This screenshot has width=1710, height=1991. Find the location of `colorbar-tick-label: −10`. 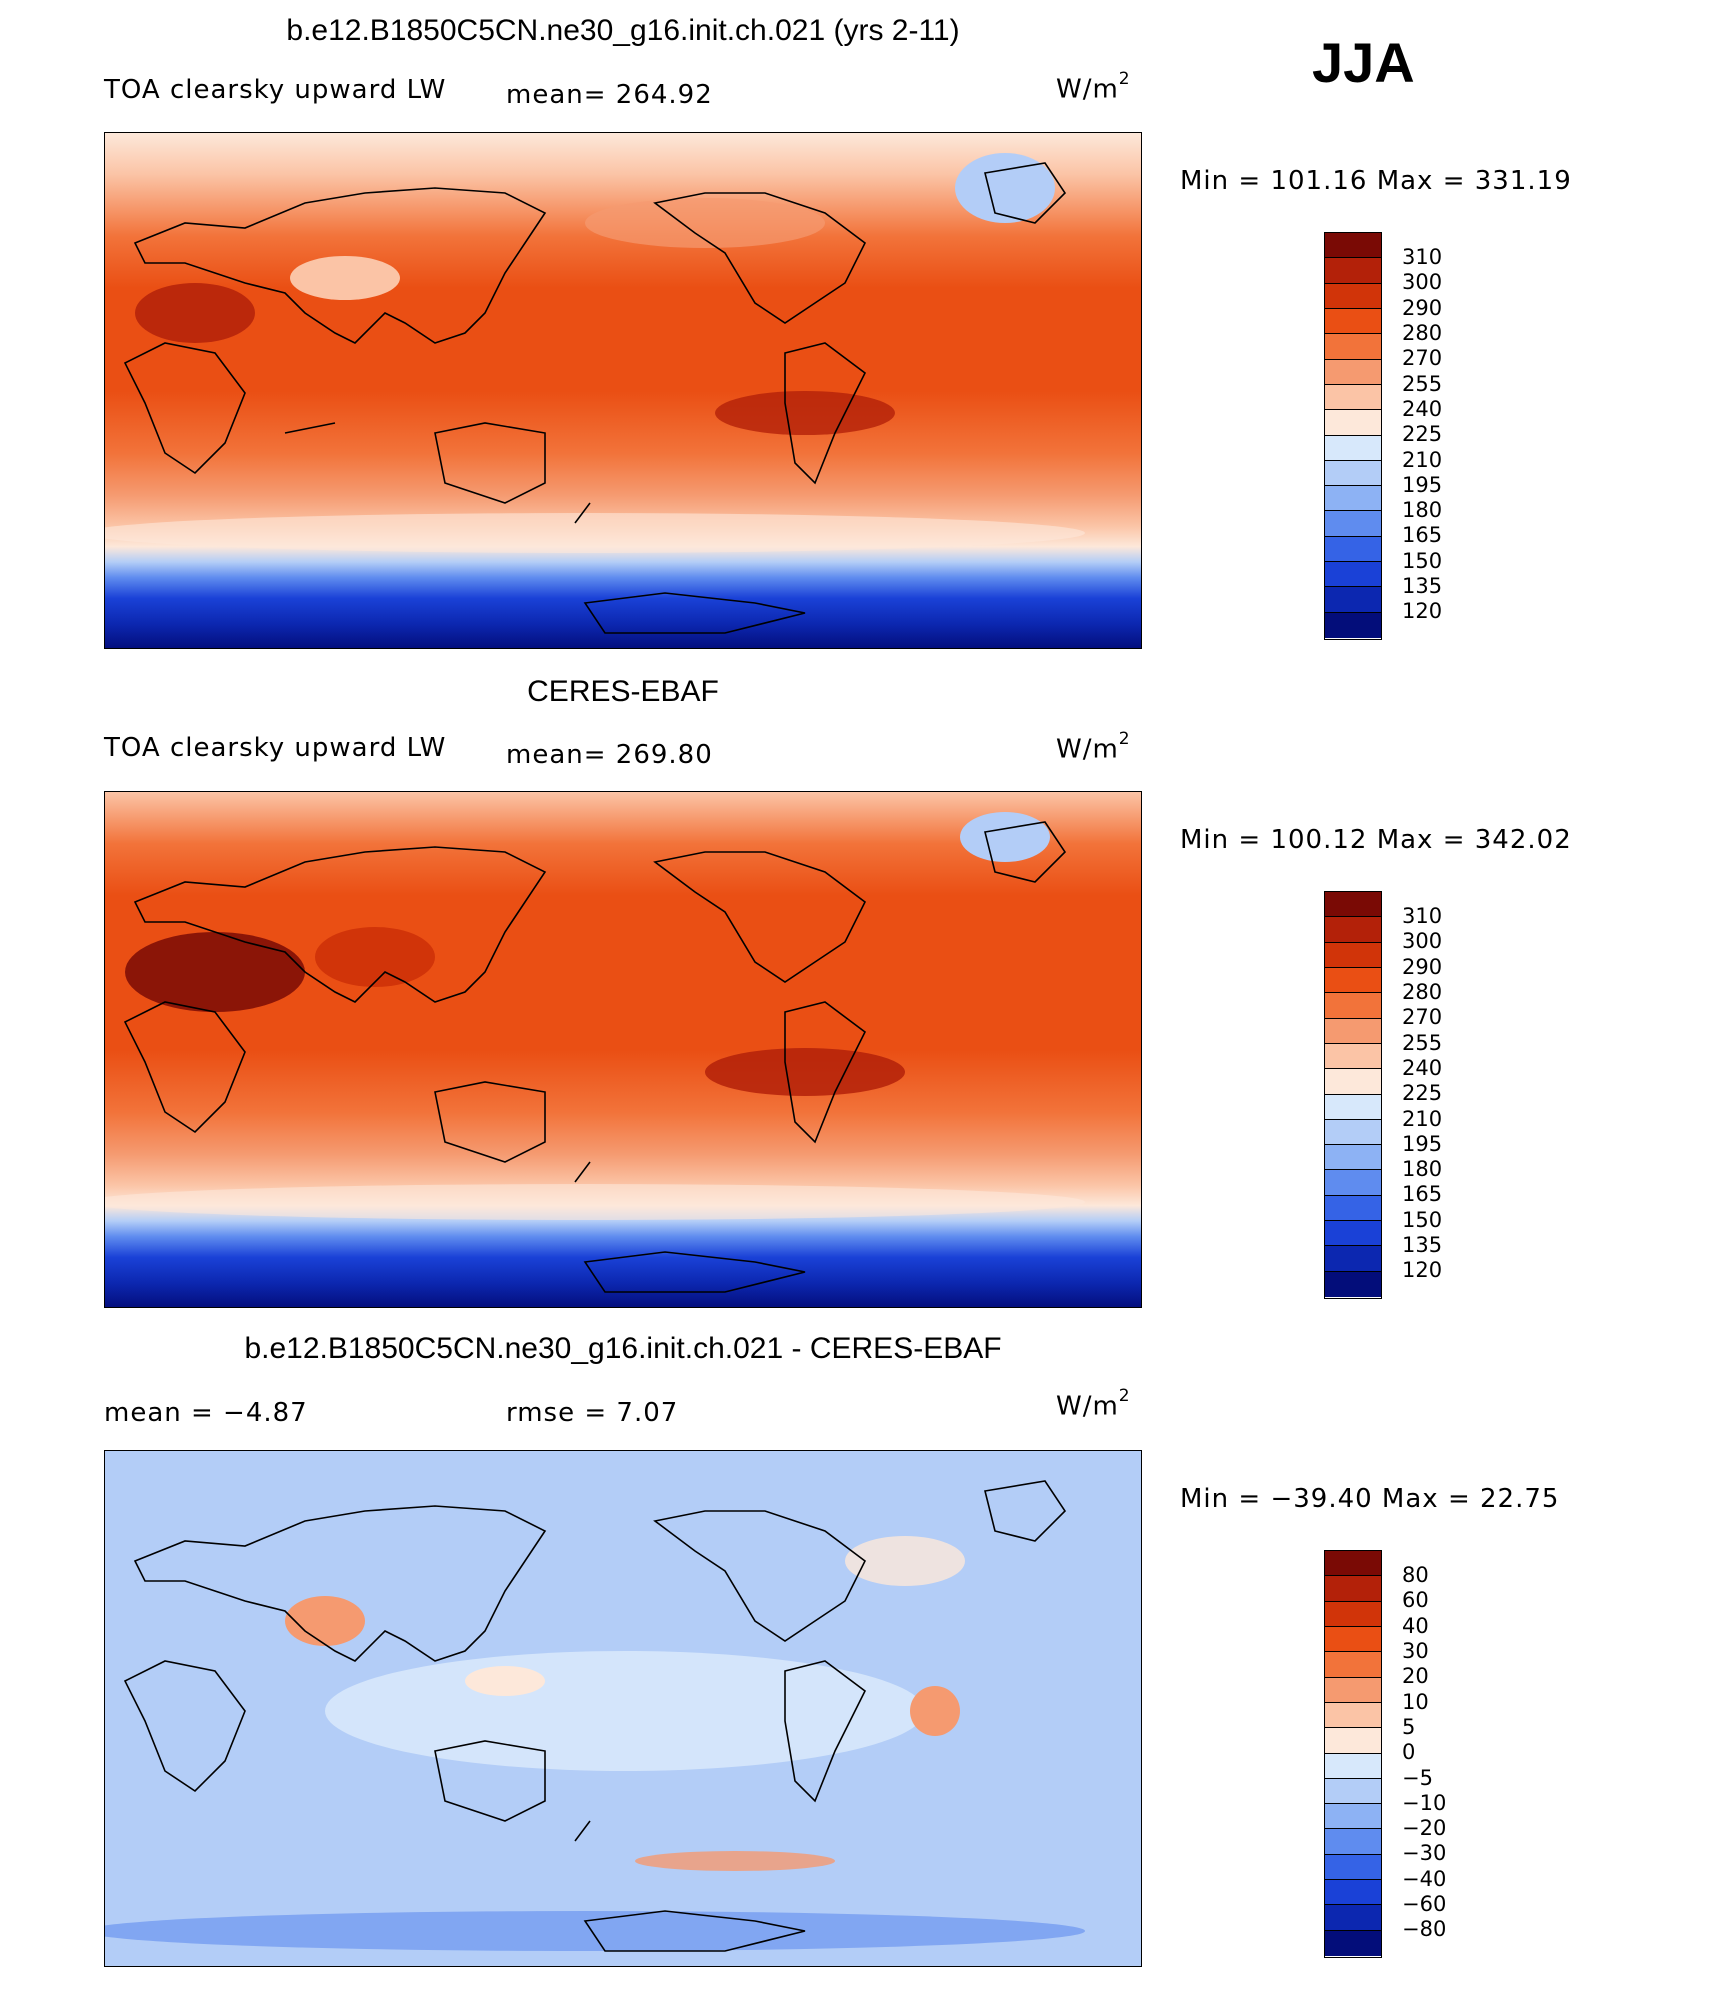

colorbar-tick-label: −10 is located at coordinates (1424, 1802).